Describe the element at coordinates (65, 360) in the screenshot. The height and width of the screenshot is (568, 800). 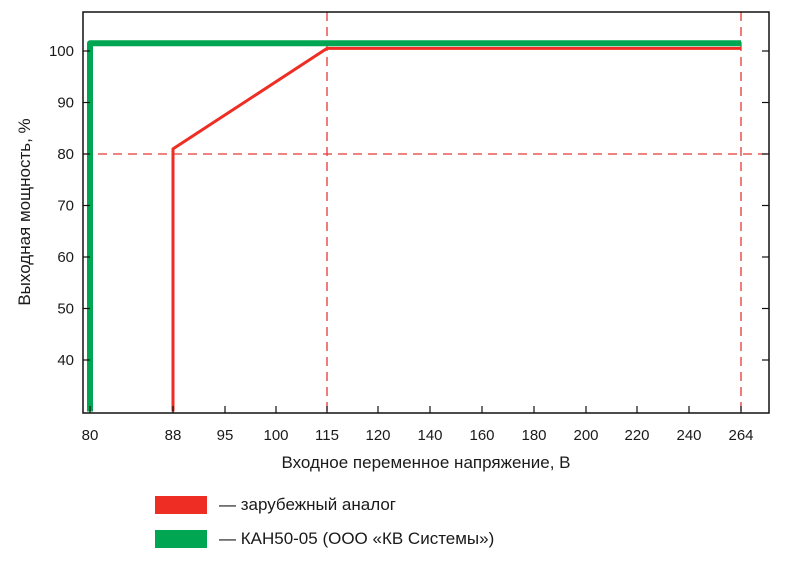
I see `y-tick-label: 40` at that location.